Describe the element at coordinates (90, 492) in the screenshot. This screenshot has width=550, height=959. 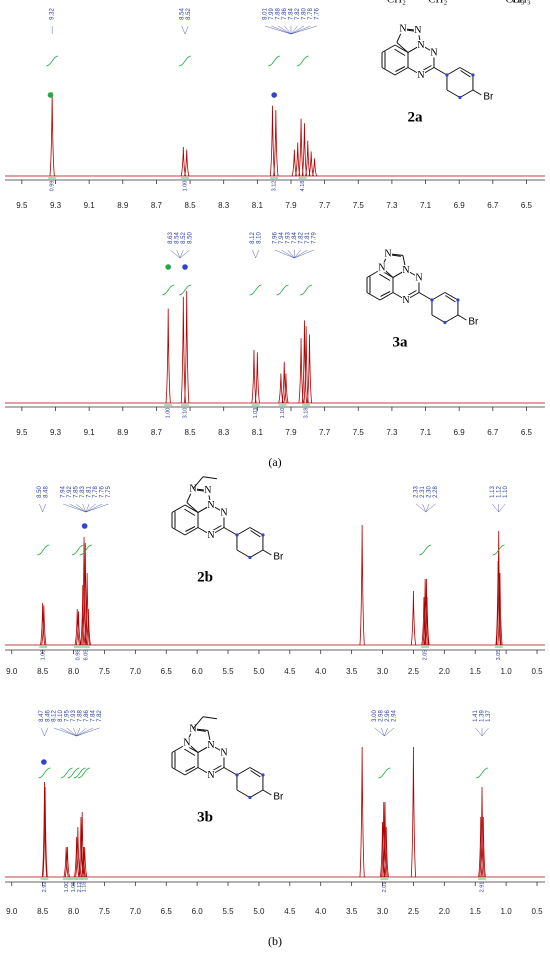
I see `shift-label: 7.81` at that location.